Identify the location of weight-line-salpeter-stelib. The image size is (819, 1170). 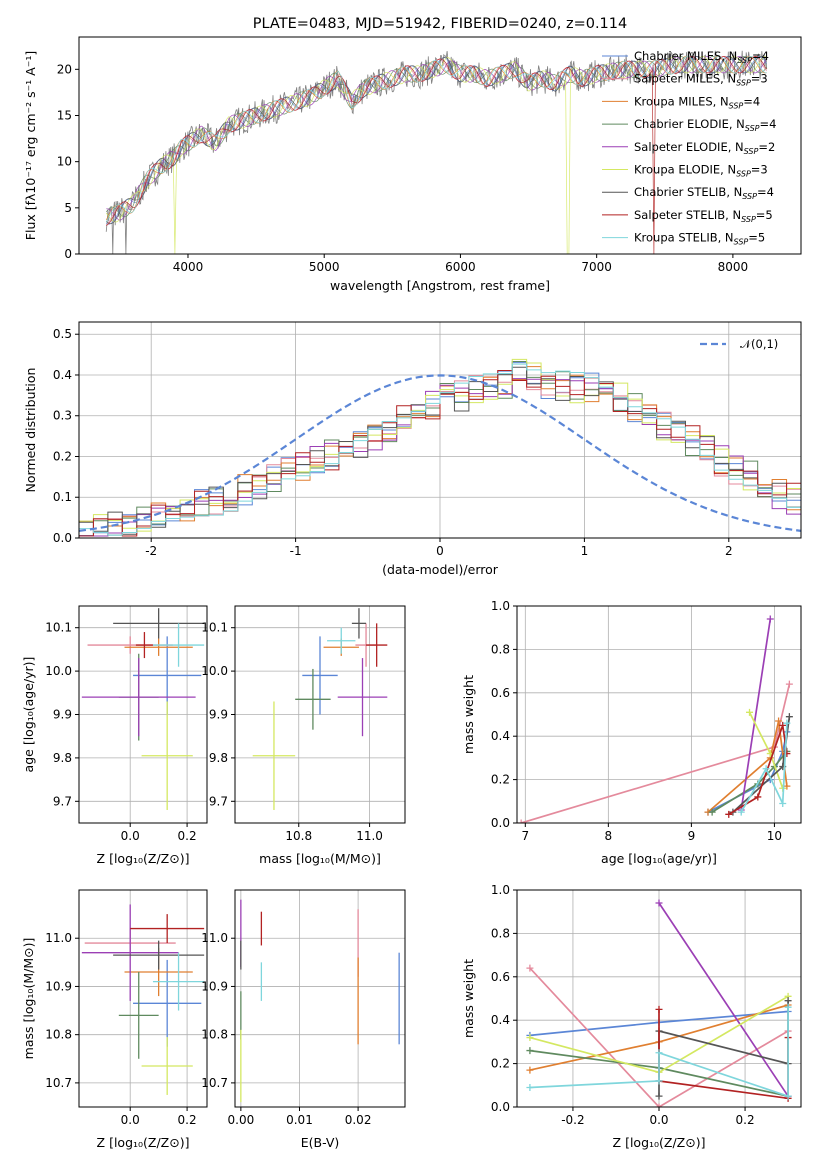
(758, 770).